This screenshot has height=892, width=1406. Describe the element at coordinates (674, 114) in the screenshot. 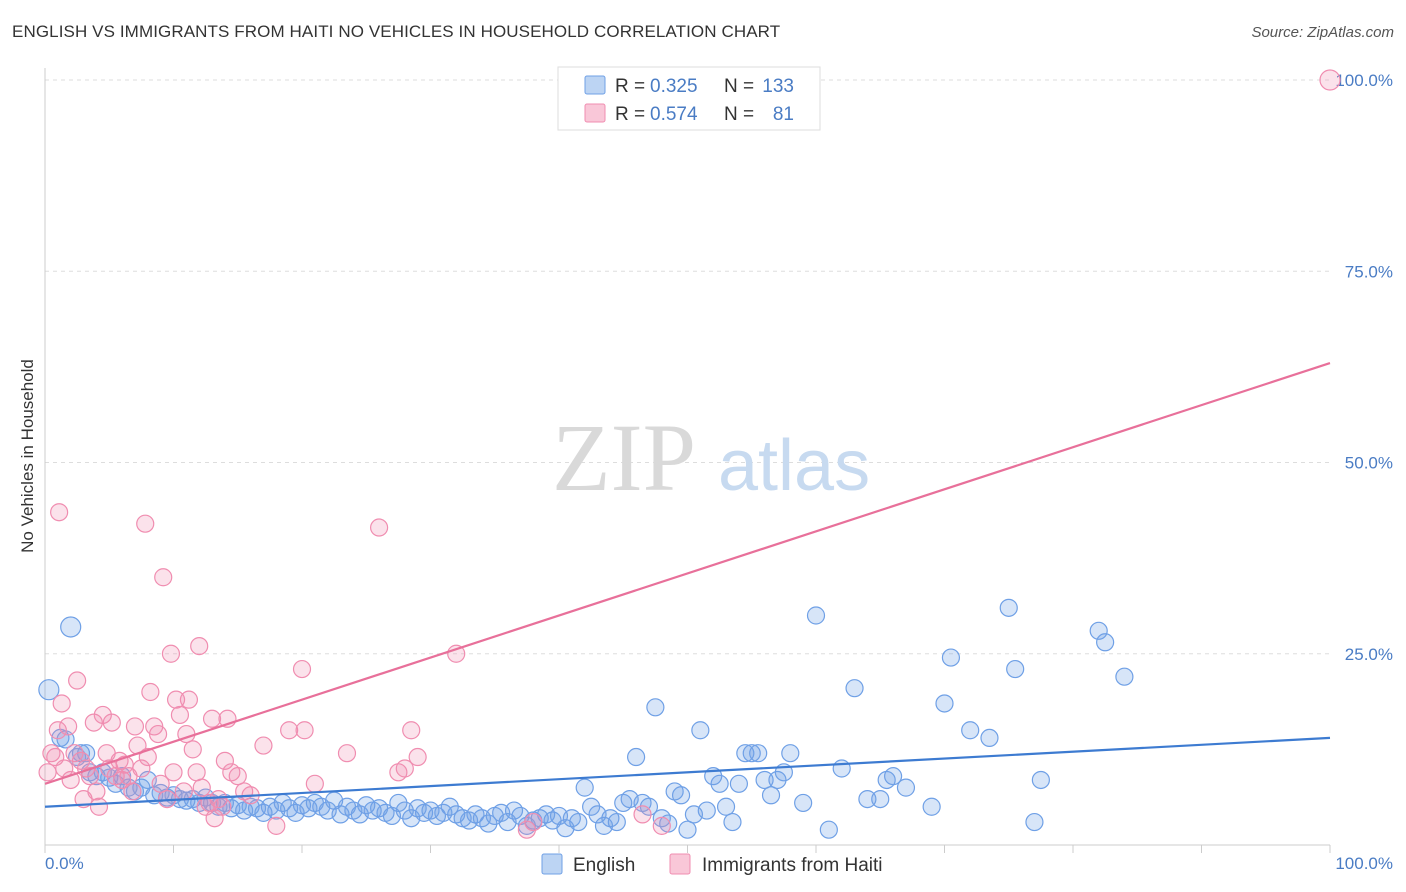

I see `legend-r-value-haiti: 0.574` at that location.